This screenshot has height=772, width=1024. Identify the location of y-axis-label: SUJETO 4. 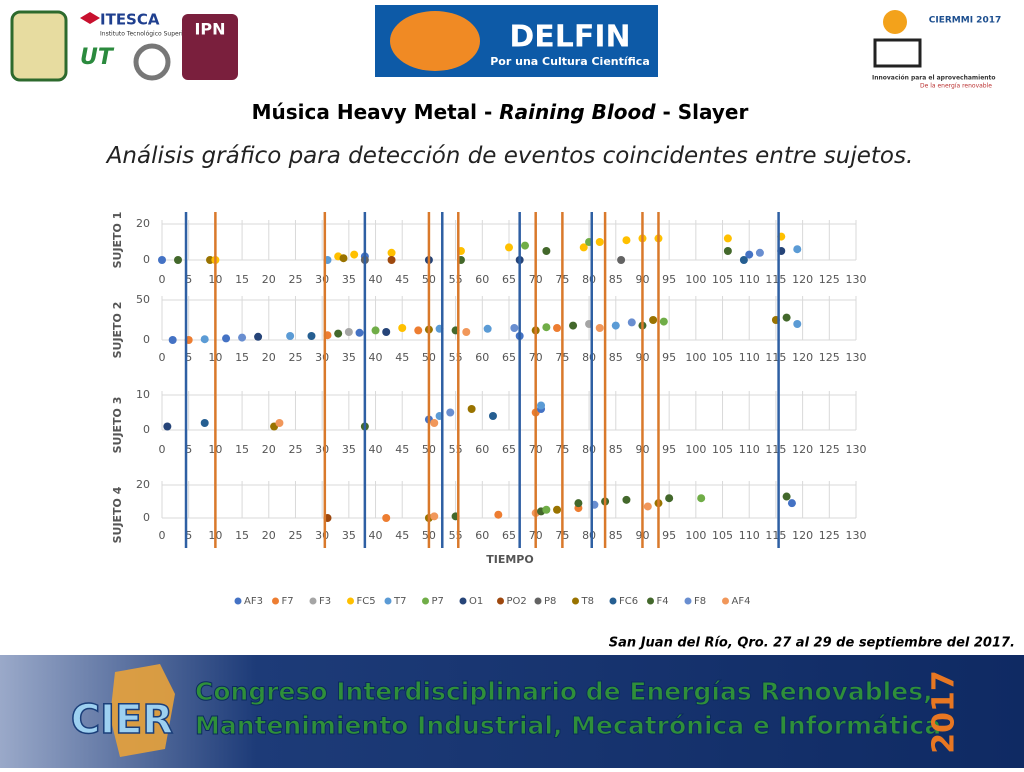
(117, 514).